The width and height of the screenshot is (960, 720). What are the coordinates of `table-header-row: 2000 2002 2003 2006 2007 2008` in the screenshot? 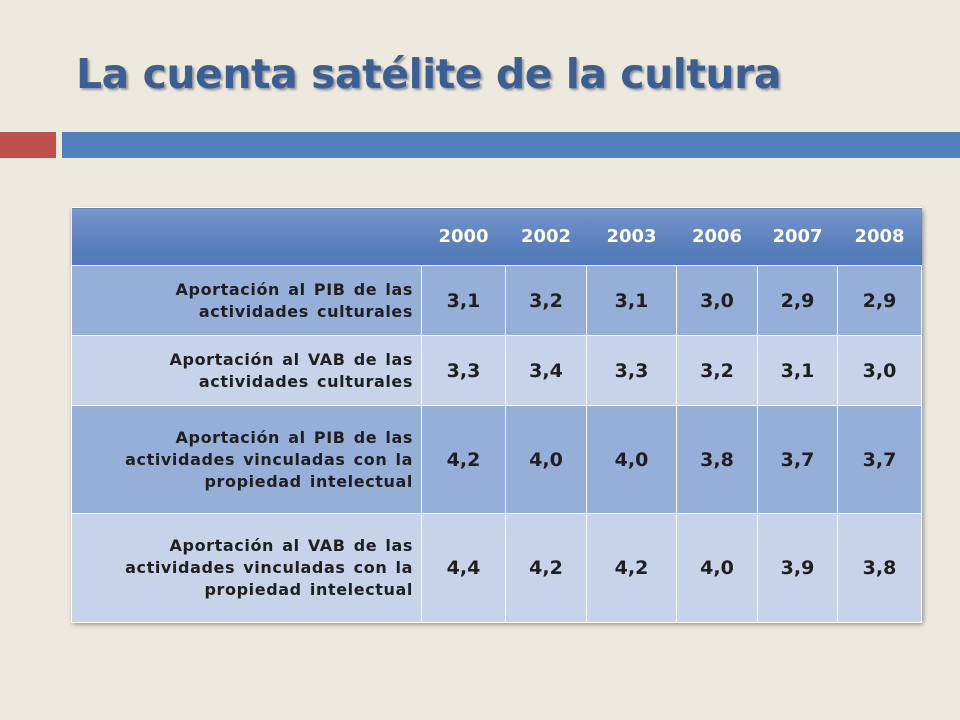 It's located at (496, 236).